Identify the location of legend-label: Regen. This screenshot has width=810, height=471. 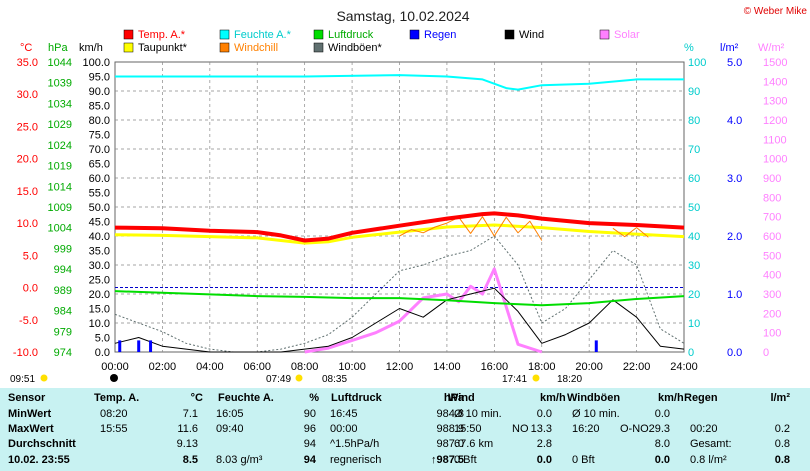
(440, 35).